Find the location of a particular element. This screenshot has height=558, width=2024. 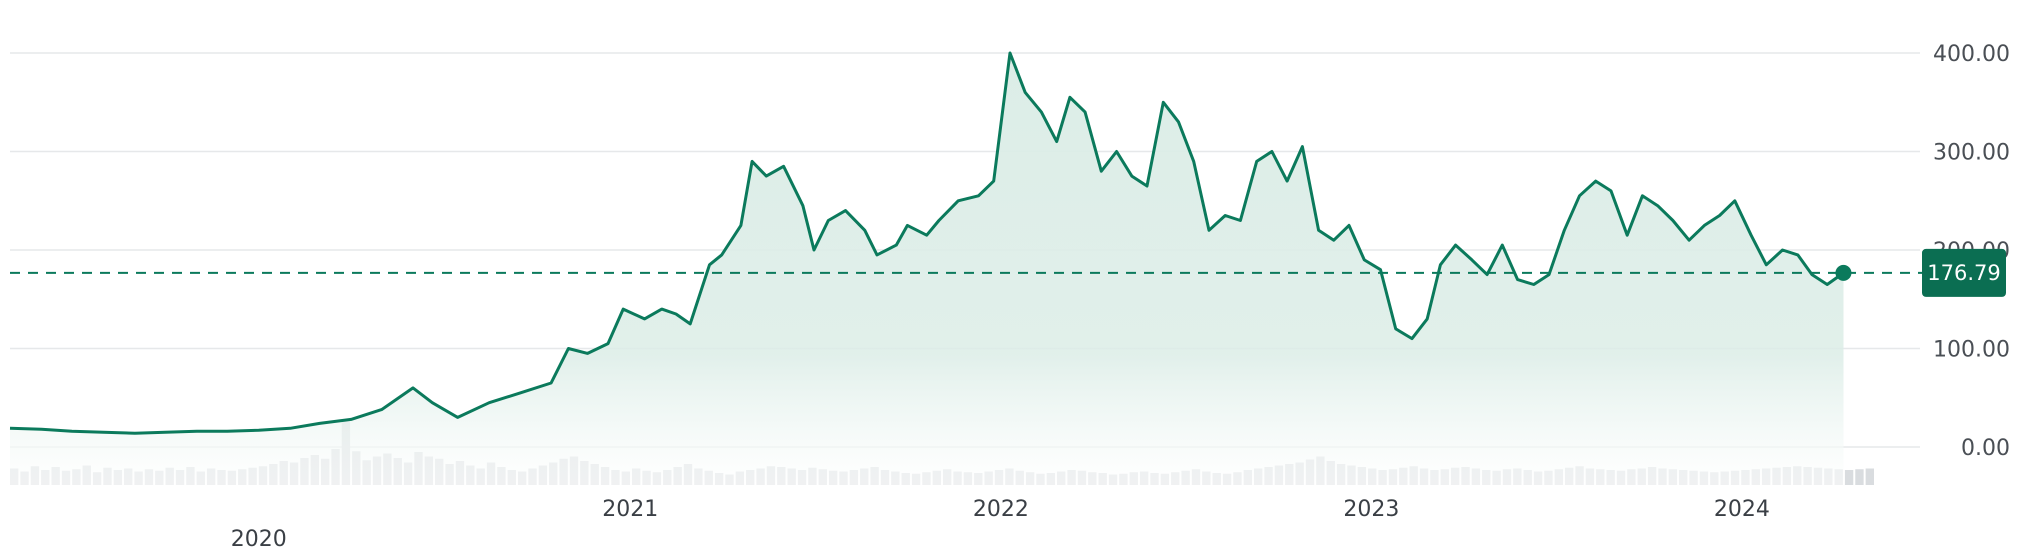

last-price-reference is located at coordinates (970, 272).